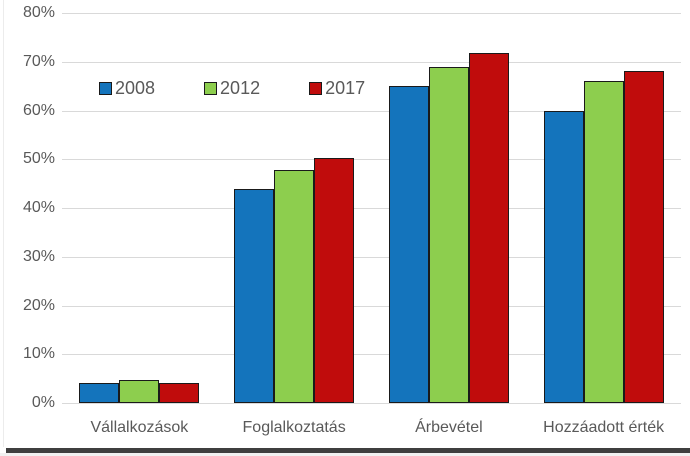  Describe the element at coordinates (139, 391) in the screenshot. I see `bar-2012-Vállalkozások` at that location.